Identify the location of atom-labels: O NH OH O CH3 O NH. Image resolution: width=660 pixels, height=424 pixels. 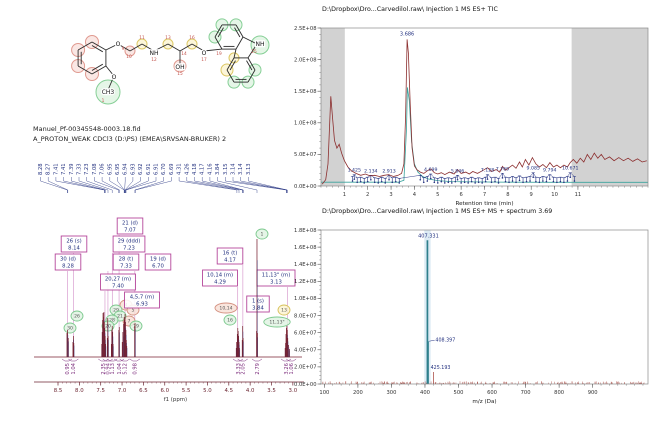
(183, 68).